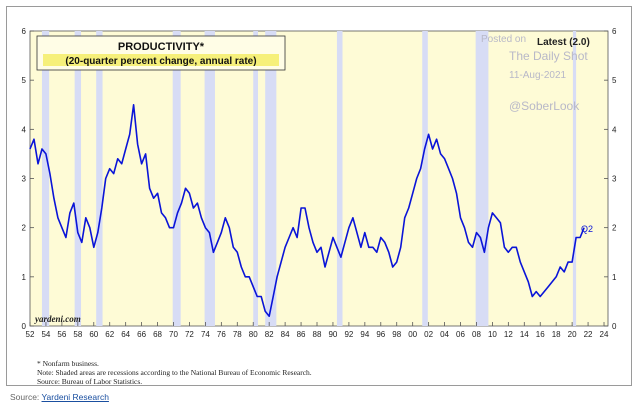 Image resolution: width=640 pixels, height=407 pixels. What do you see at coordinates (492, 334) in the screenshot?
I see `x-tick-label: 10` at bounding box center [492, 334].